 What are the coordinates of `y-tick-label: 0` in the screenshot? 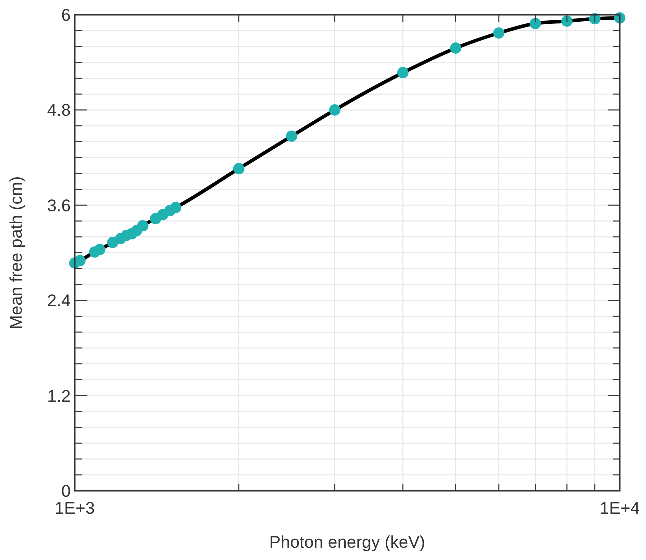 It's located at (66, 491).